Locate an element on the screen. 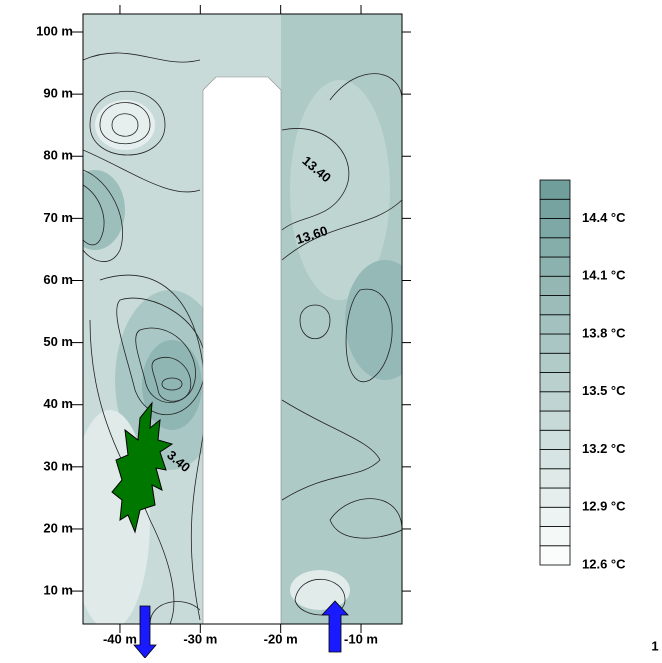 Image resolution: width=662 pixels, height=663 pixels. building is located at coordinates (242, 350).